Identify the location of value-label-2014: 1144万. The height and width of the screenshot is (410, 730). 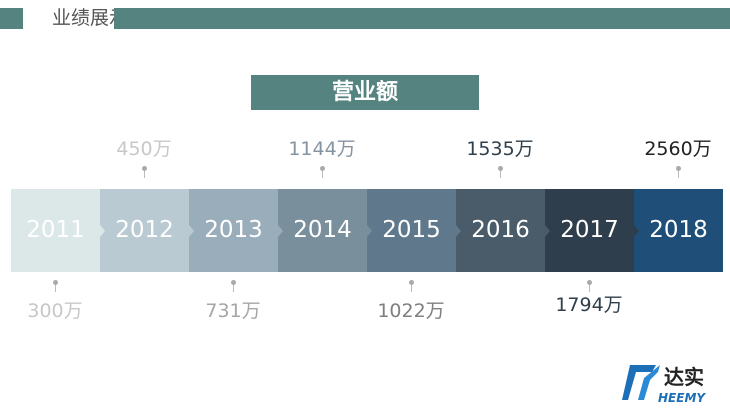
(322, 149).